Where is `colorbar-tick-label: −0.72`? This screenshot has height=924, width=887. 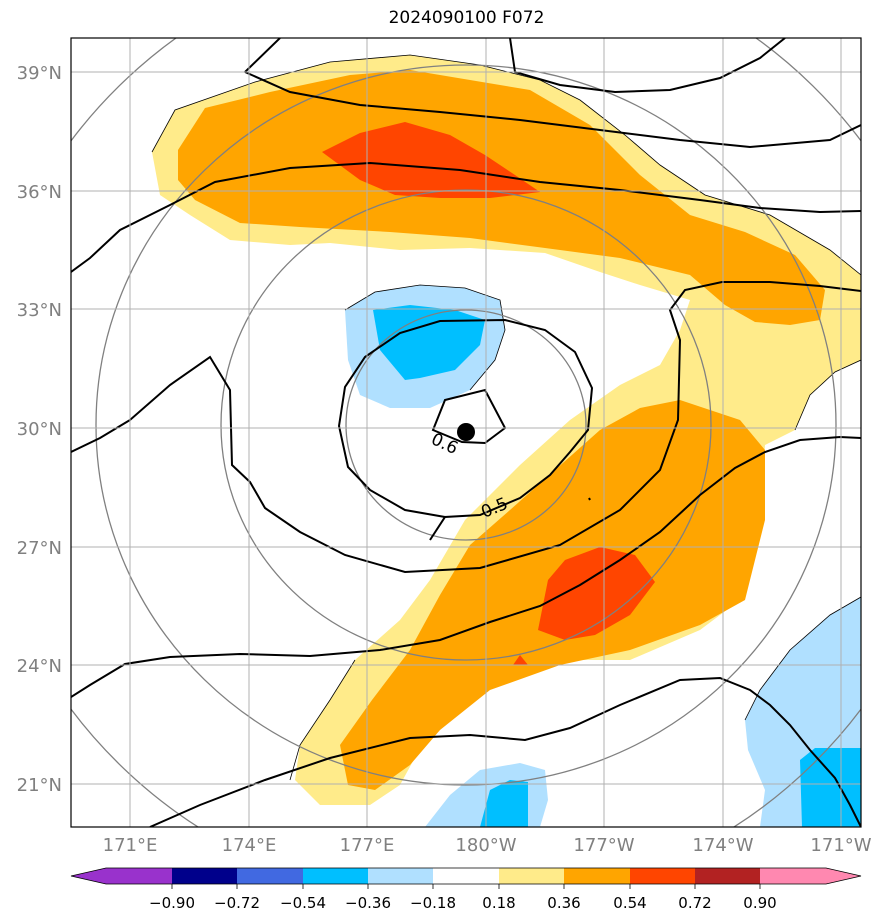 colorbar-tick-label: −0.72 is located at coordinates (237, 903).